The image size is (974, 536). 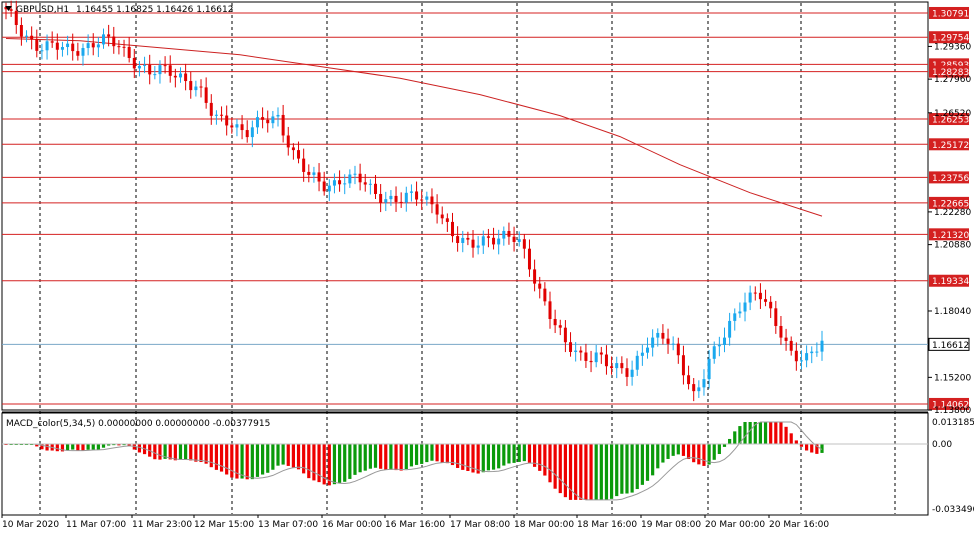 I want to click on time-label: 10 Mar 2020, so click(x=30, y=525).